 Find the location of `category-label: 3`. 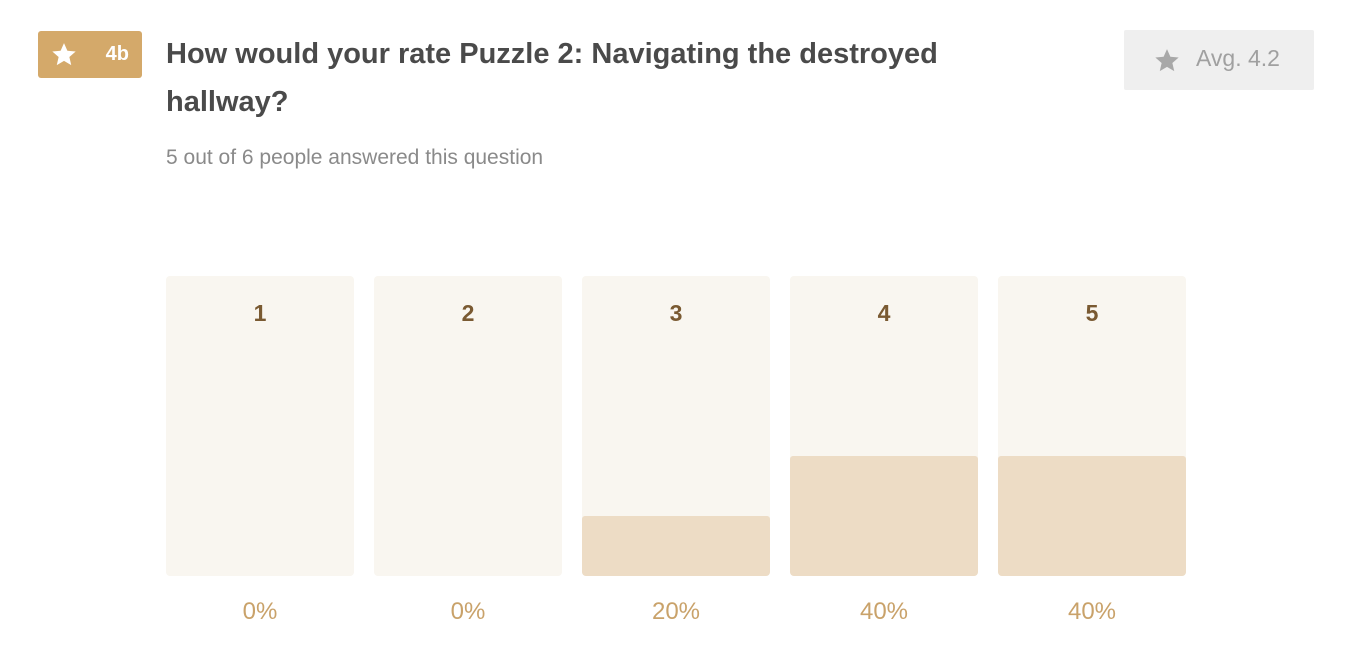

category-label: 3 is located at coordinates (676, 313).